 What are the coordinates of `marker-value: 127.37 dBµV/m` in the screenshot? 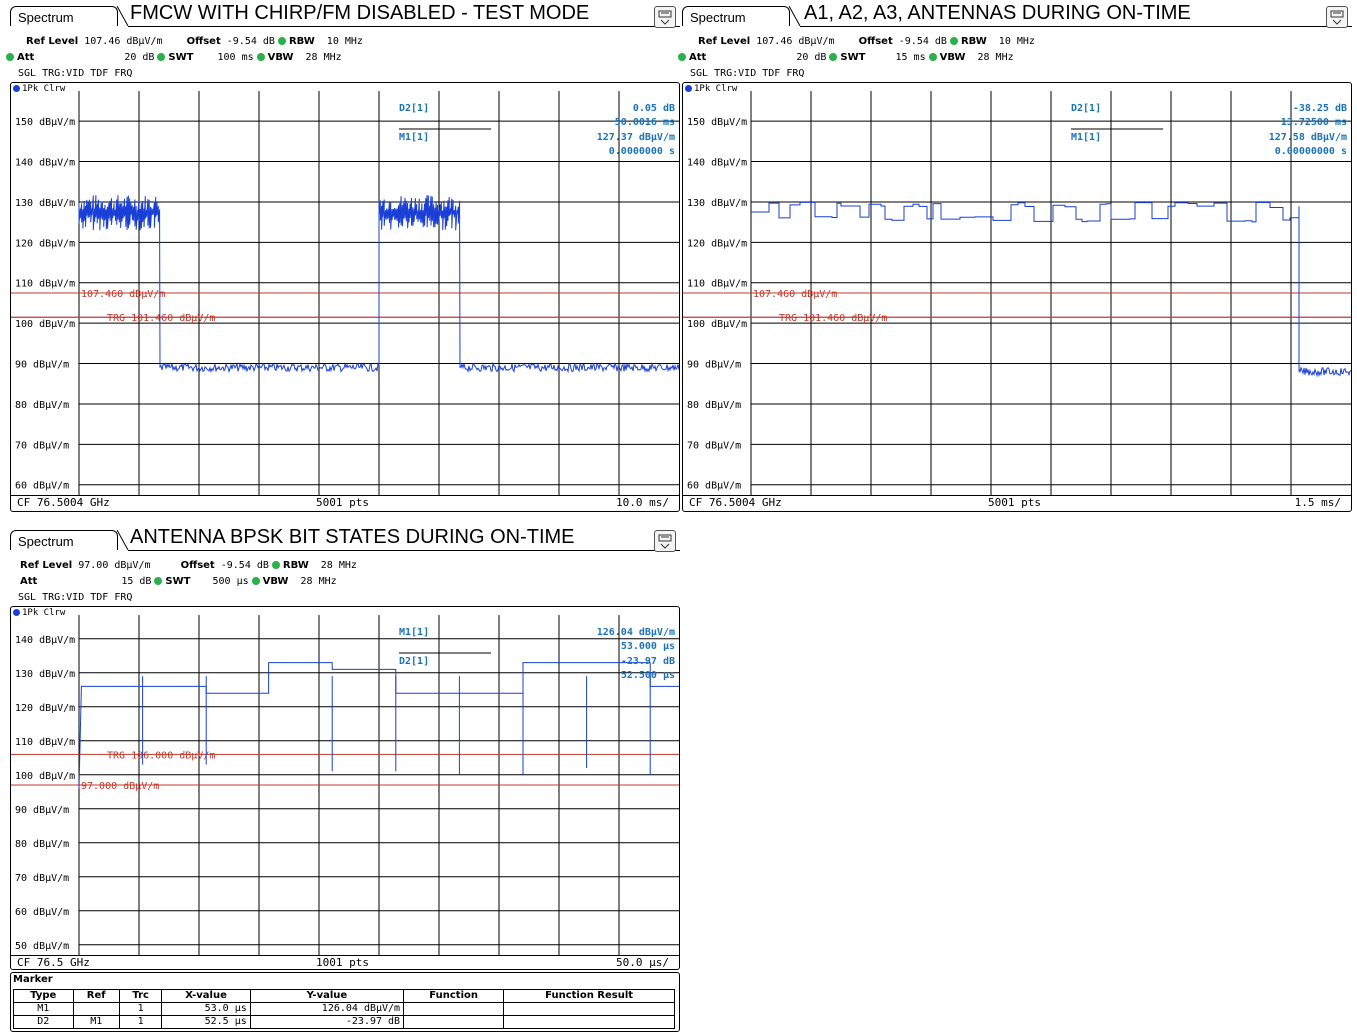 It's located at (636, 137).